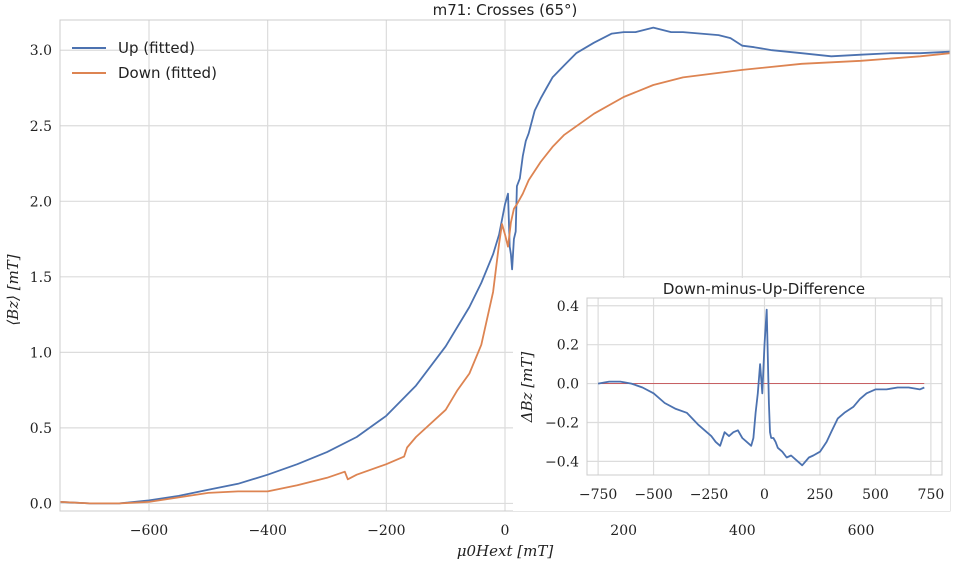 This screenshot has width=954, height=564. I want to click on legend-label-down: Down (fitted), so click(167, 73).